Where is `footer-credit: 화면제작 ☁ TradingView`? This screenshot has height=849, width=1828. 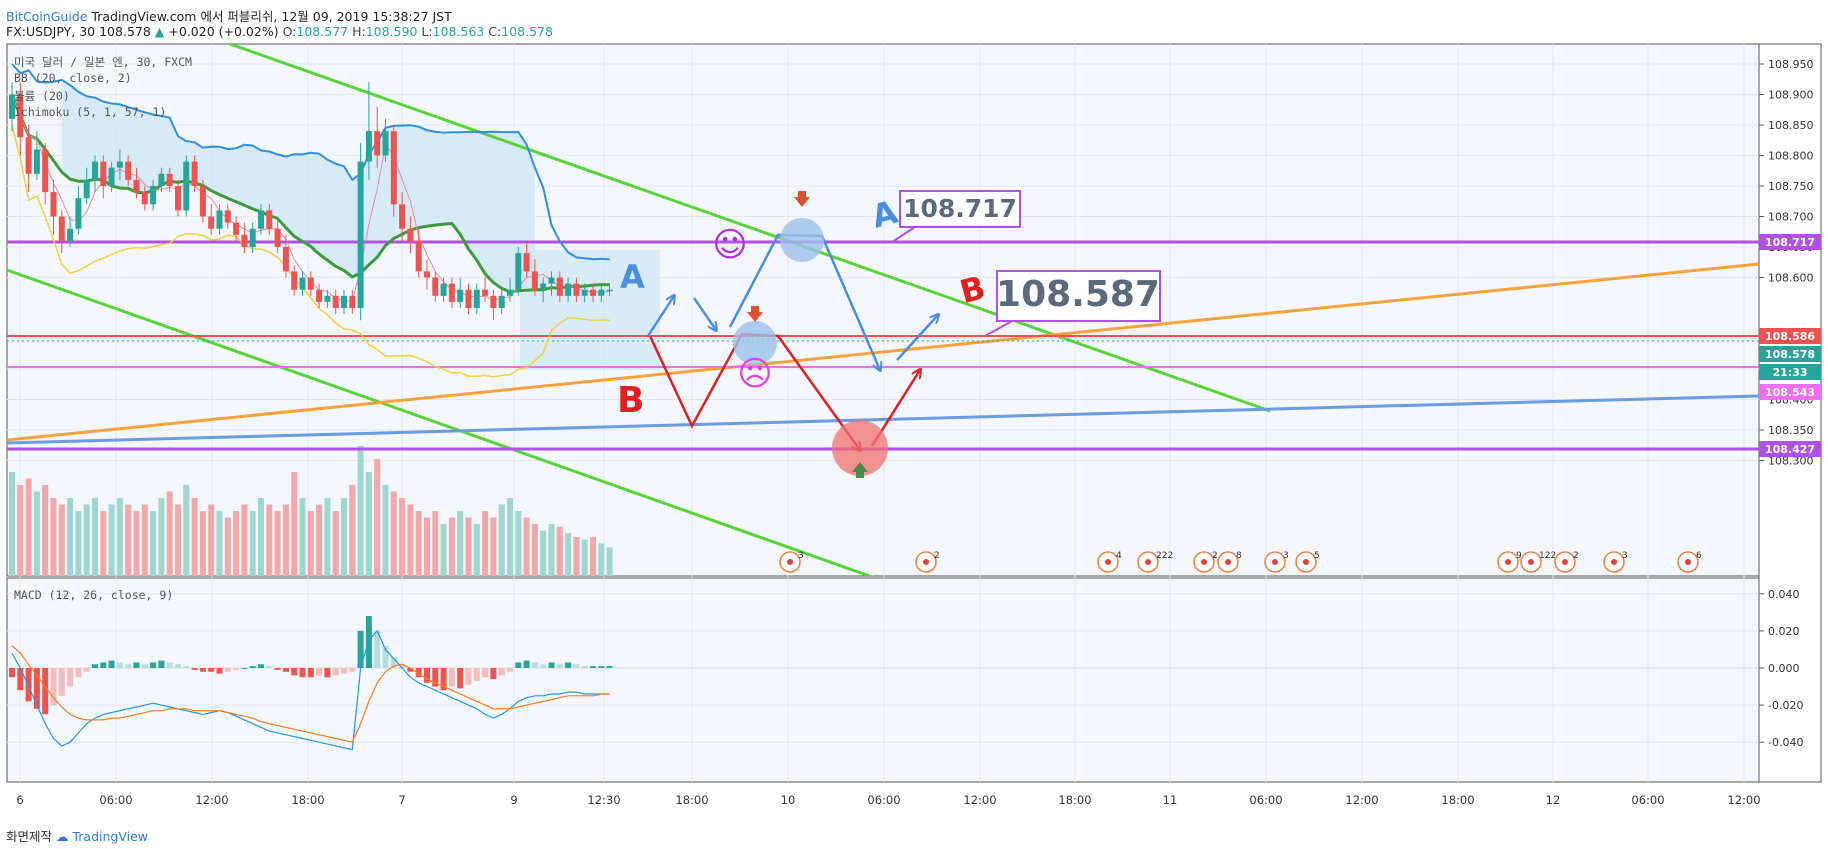 footer-credit: 화면제작 ☁ TradingView is located at coordinates (77, 835).